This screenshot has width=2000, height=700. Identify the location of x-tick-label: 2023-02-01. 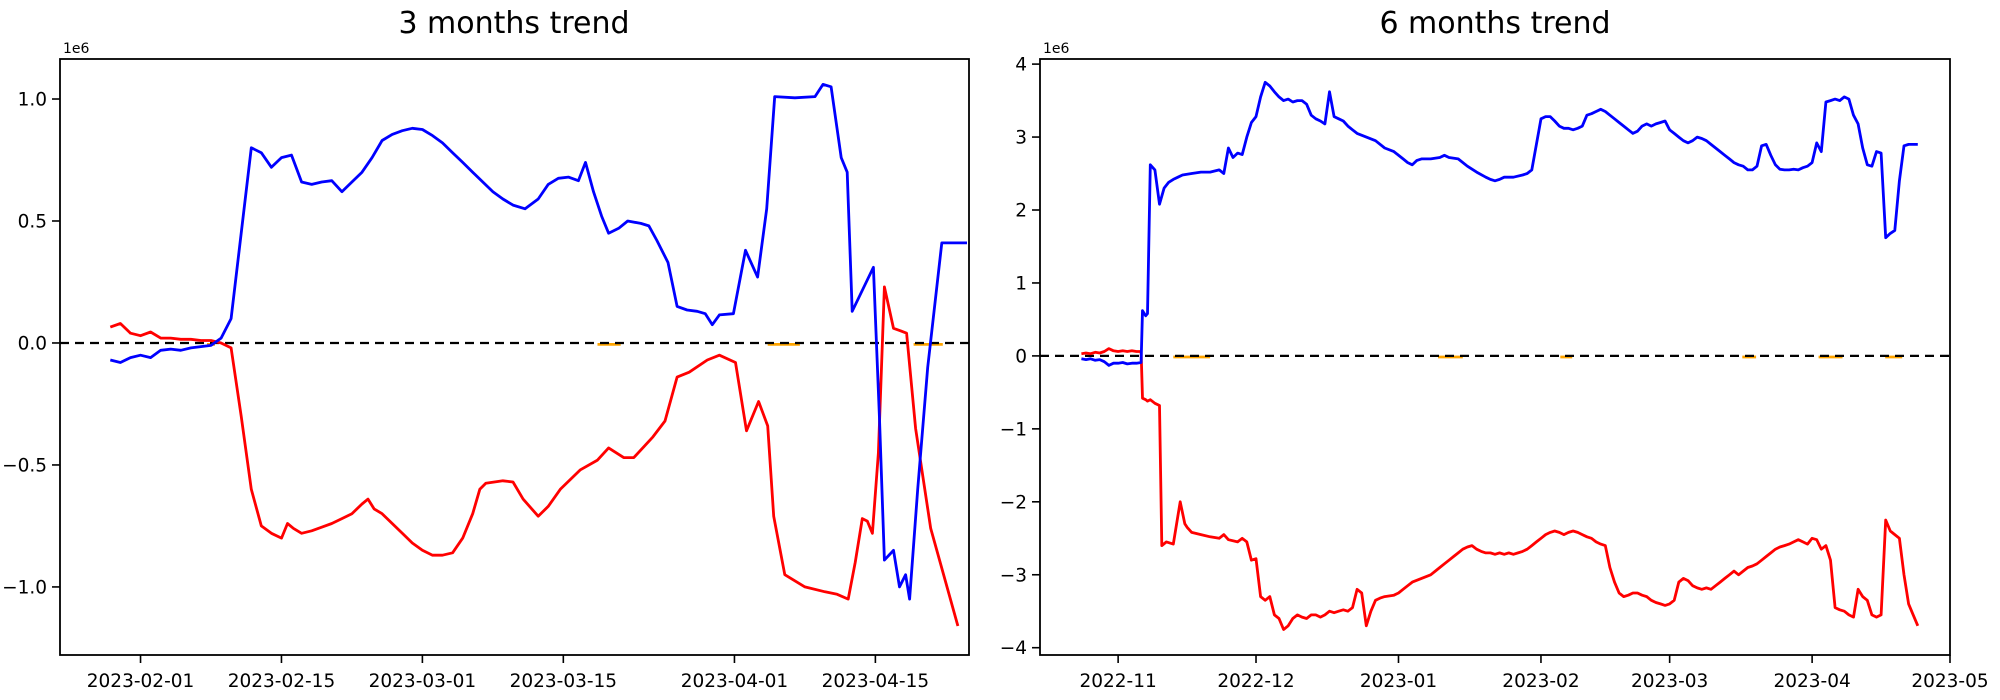
(141, 681).